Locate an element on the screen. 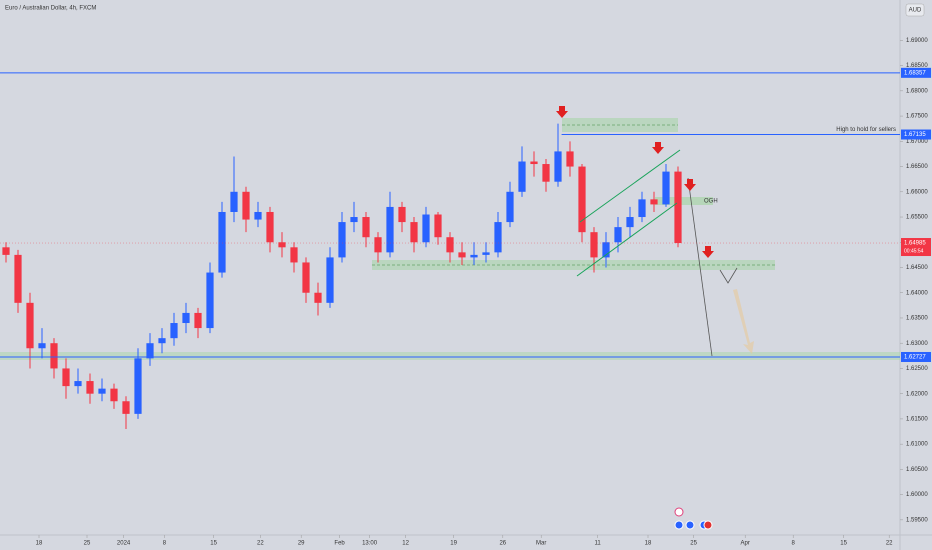 This screenshot has height=550, width=932. x-tick-label: 2024 is located at coordinates (124, 544).